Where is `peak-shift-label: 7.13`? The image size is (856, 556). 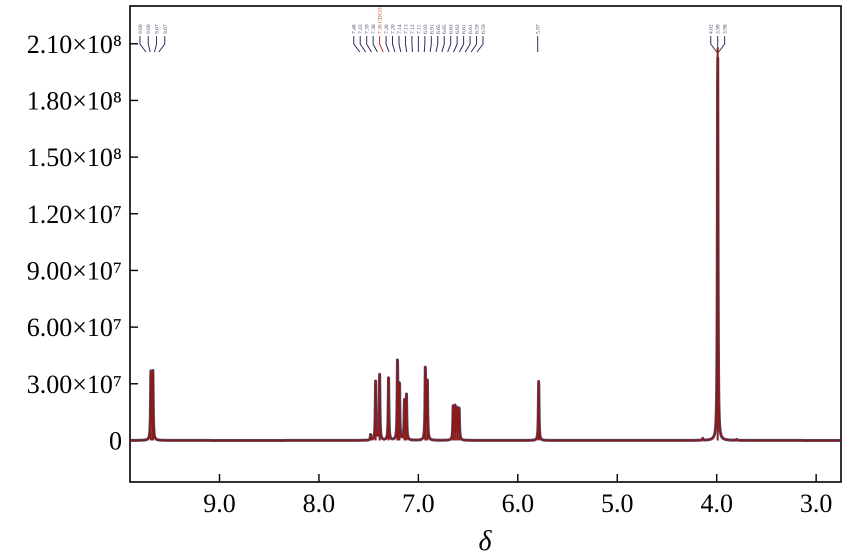 peak-shift-label: 7.13 is located at coordinates (406, 29).